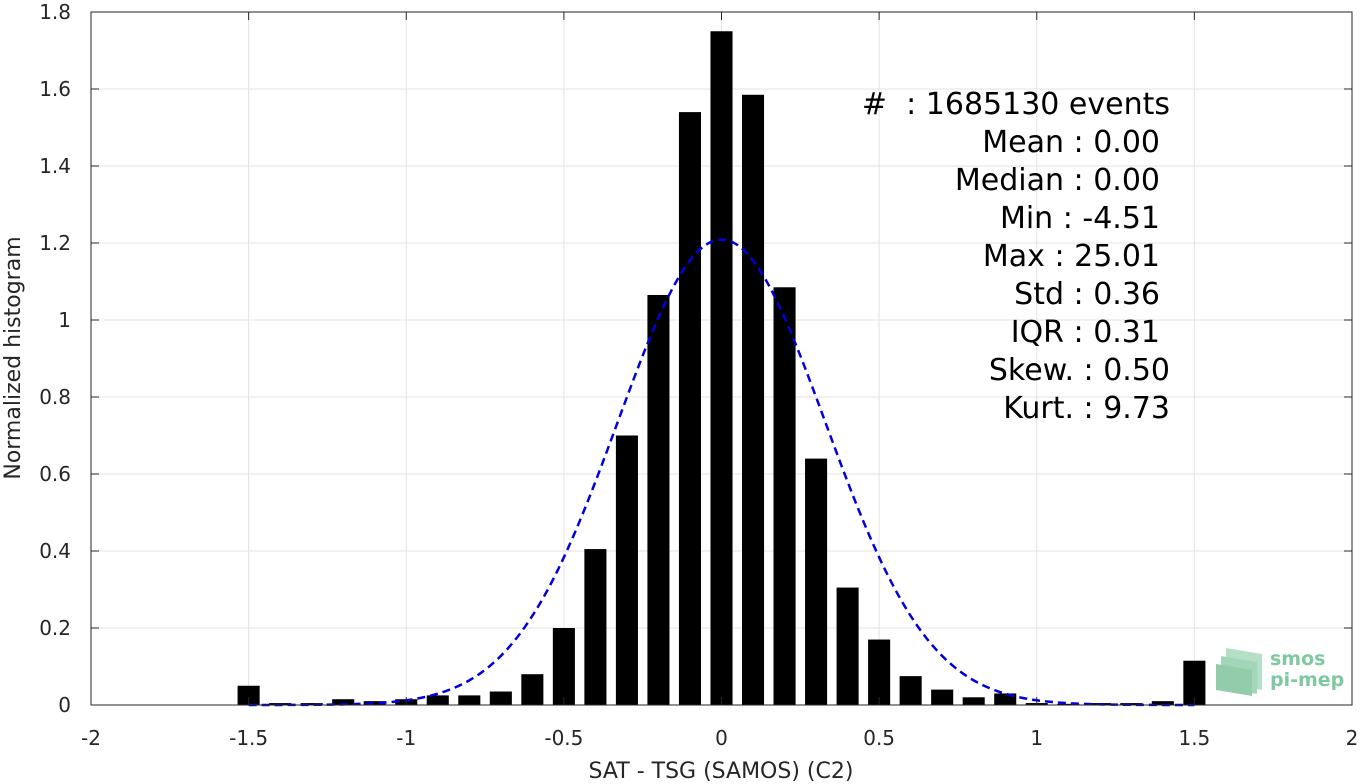  I want to click on x-tick-label: -0.5, so click(563, 738).